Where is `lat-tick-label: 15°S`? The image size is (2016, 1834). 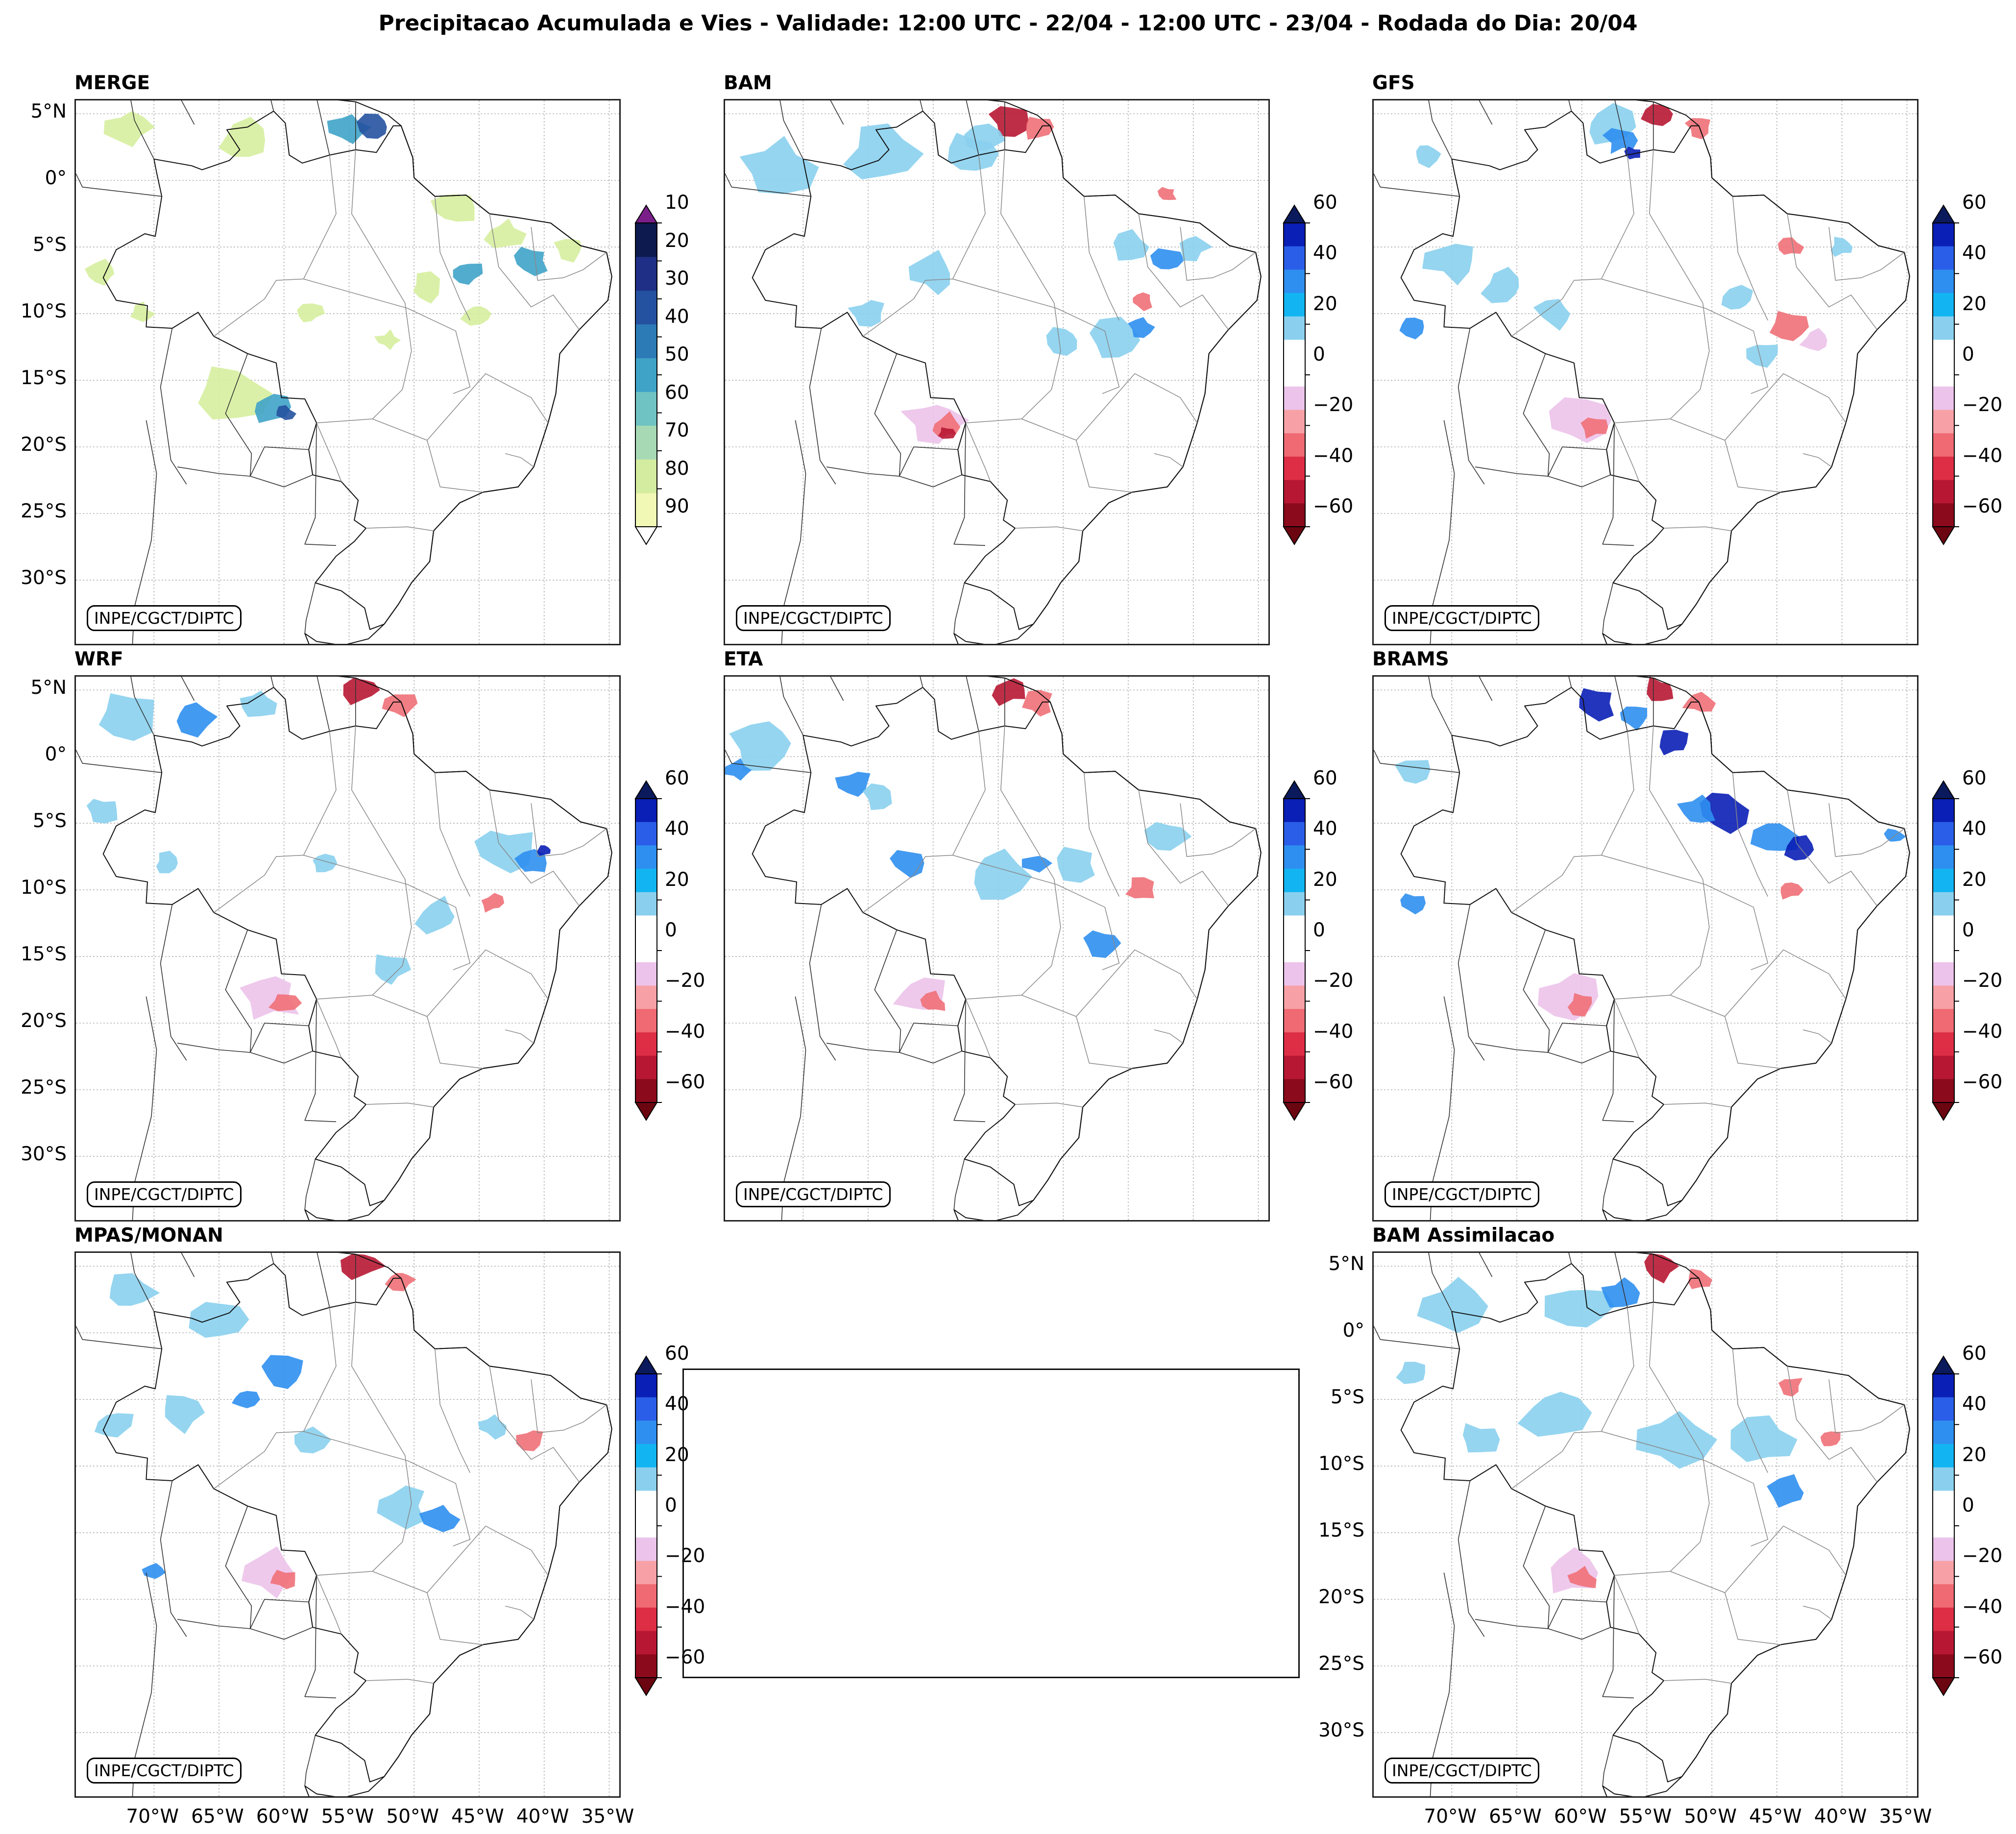
lat-tick-label: 15°S is located at coordinates (44, 954).